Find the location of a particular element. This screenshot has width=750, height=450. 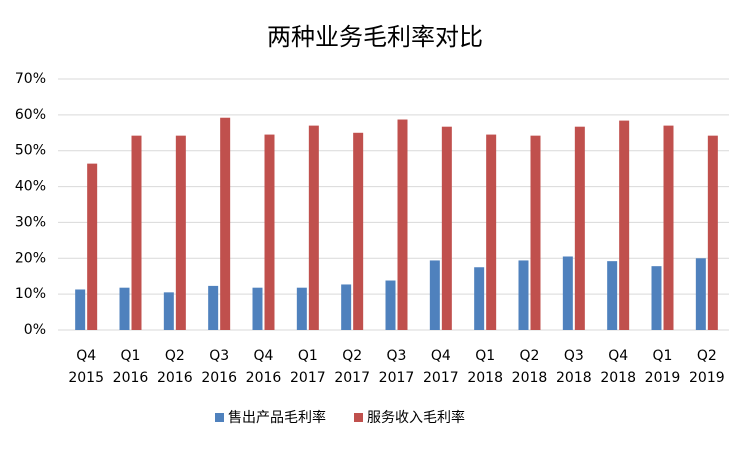

legend-label: 服务收入毛利率 is located at coordinates (416, 417).